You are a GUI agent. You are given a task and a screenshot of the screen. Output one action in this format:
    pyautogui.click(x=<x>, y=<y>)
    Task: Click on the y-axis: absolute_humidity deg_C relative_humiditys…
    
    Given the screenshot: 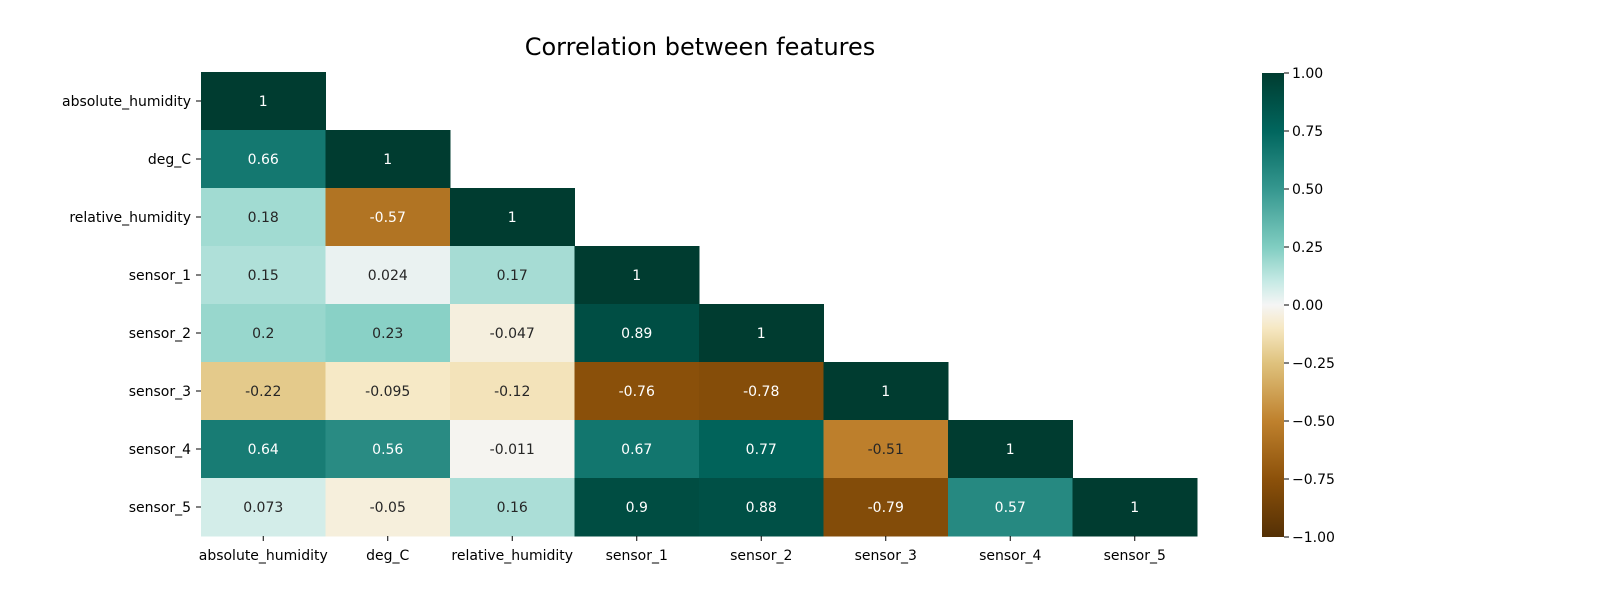 What is the action you would take?
    pyautogui.click(x=131, y=305)
    